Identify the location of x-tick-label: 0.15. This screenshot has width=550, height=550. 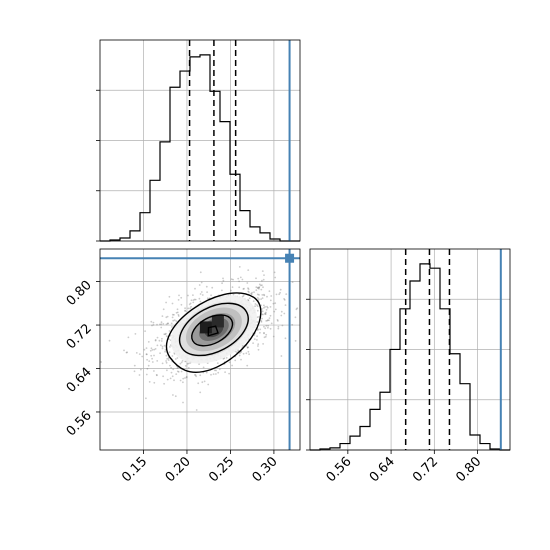
(134, 469).